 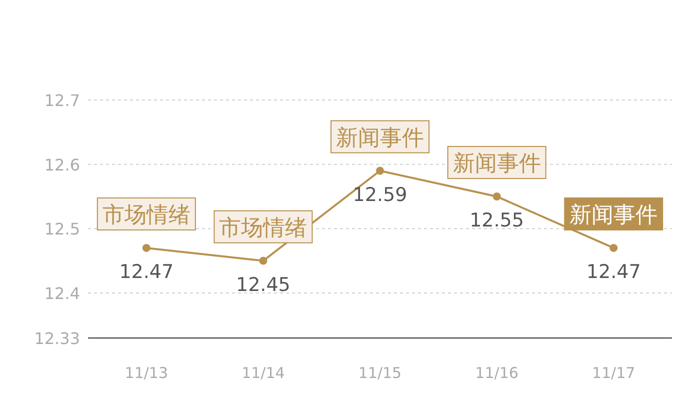 I want to click on x-tick-label: 11/14, so click(x=263, y=373).